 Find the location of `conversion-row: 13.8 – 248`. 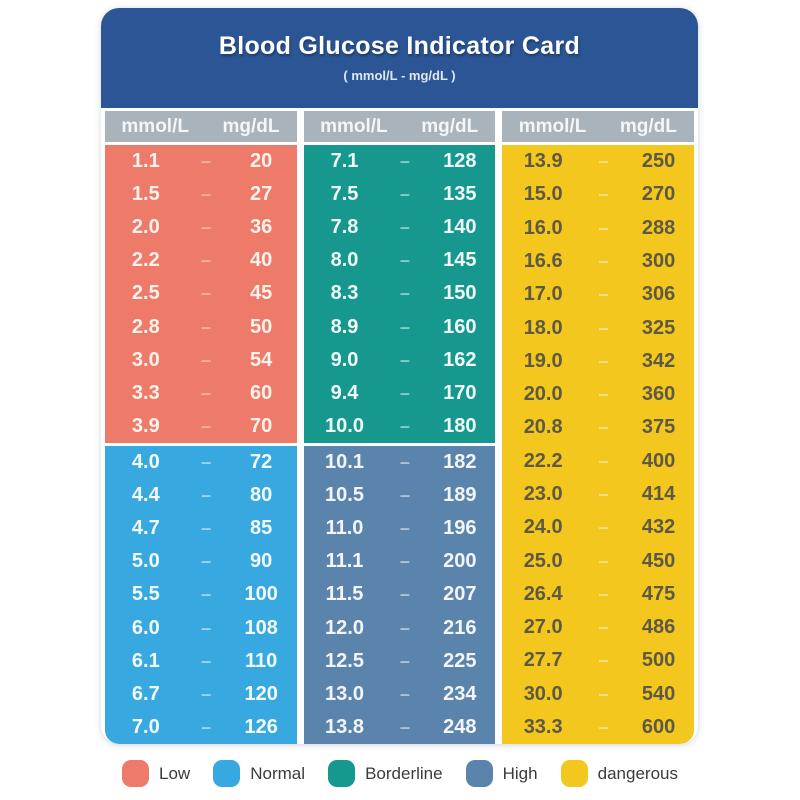

conversion-row: 13.8 – 248 is located at coordinates (400, 727).